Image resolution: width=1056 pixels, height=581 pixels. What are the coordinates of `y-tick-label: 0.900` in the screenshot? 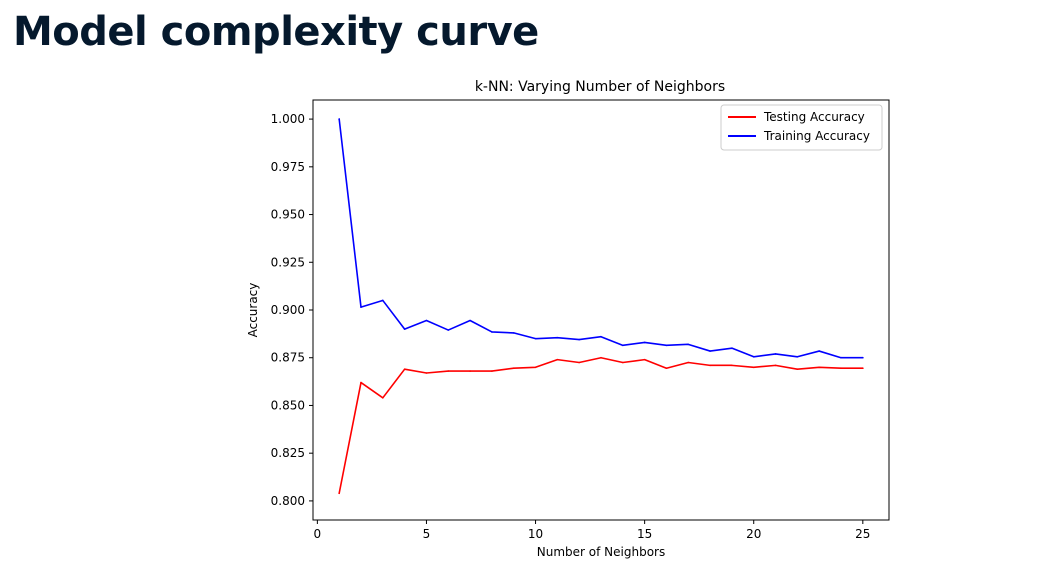 It's located at (288, 310).